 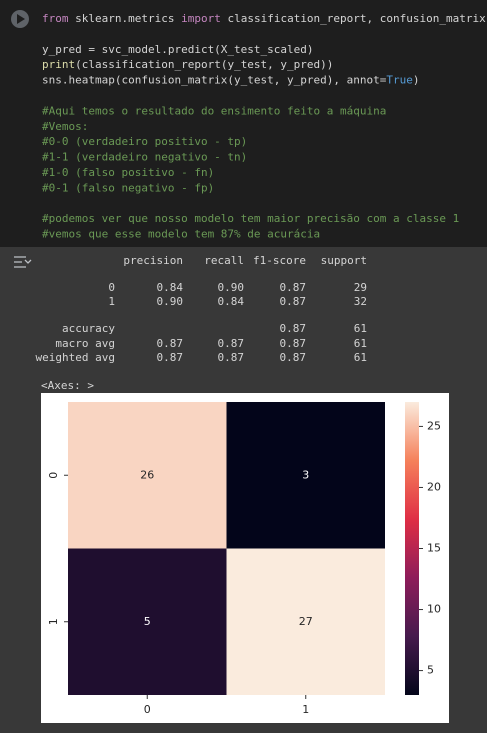 I want to click on report-cell: 32, so click(x=360, y=301).